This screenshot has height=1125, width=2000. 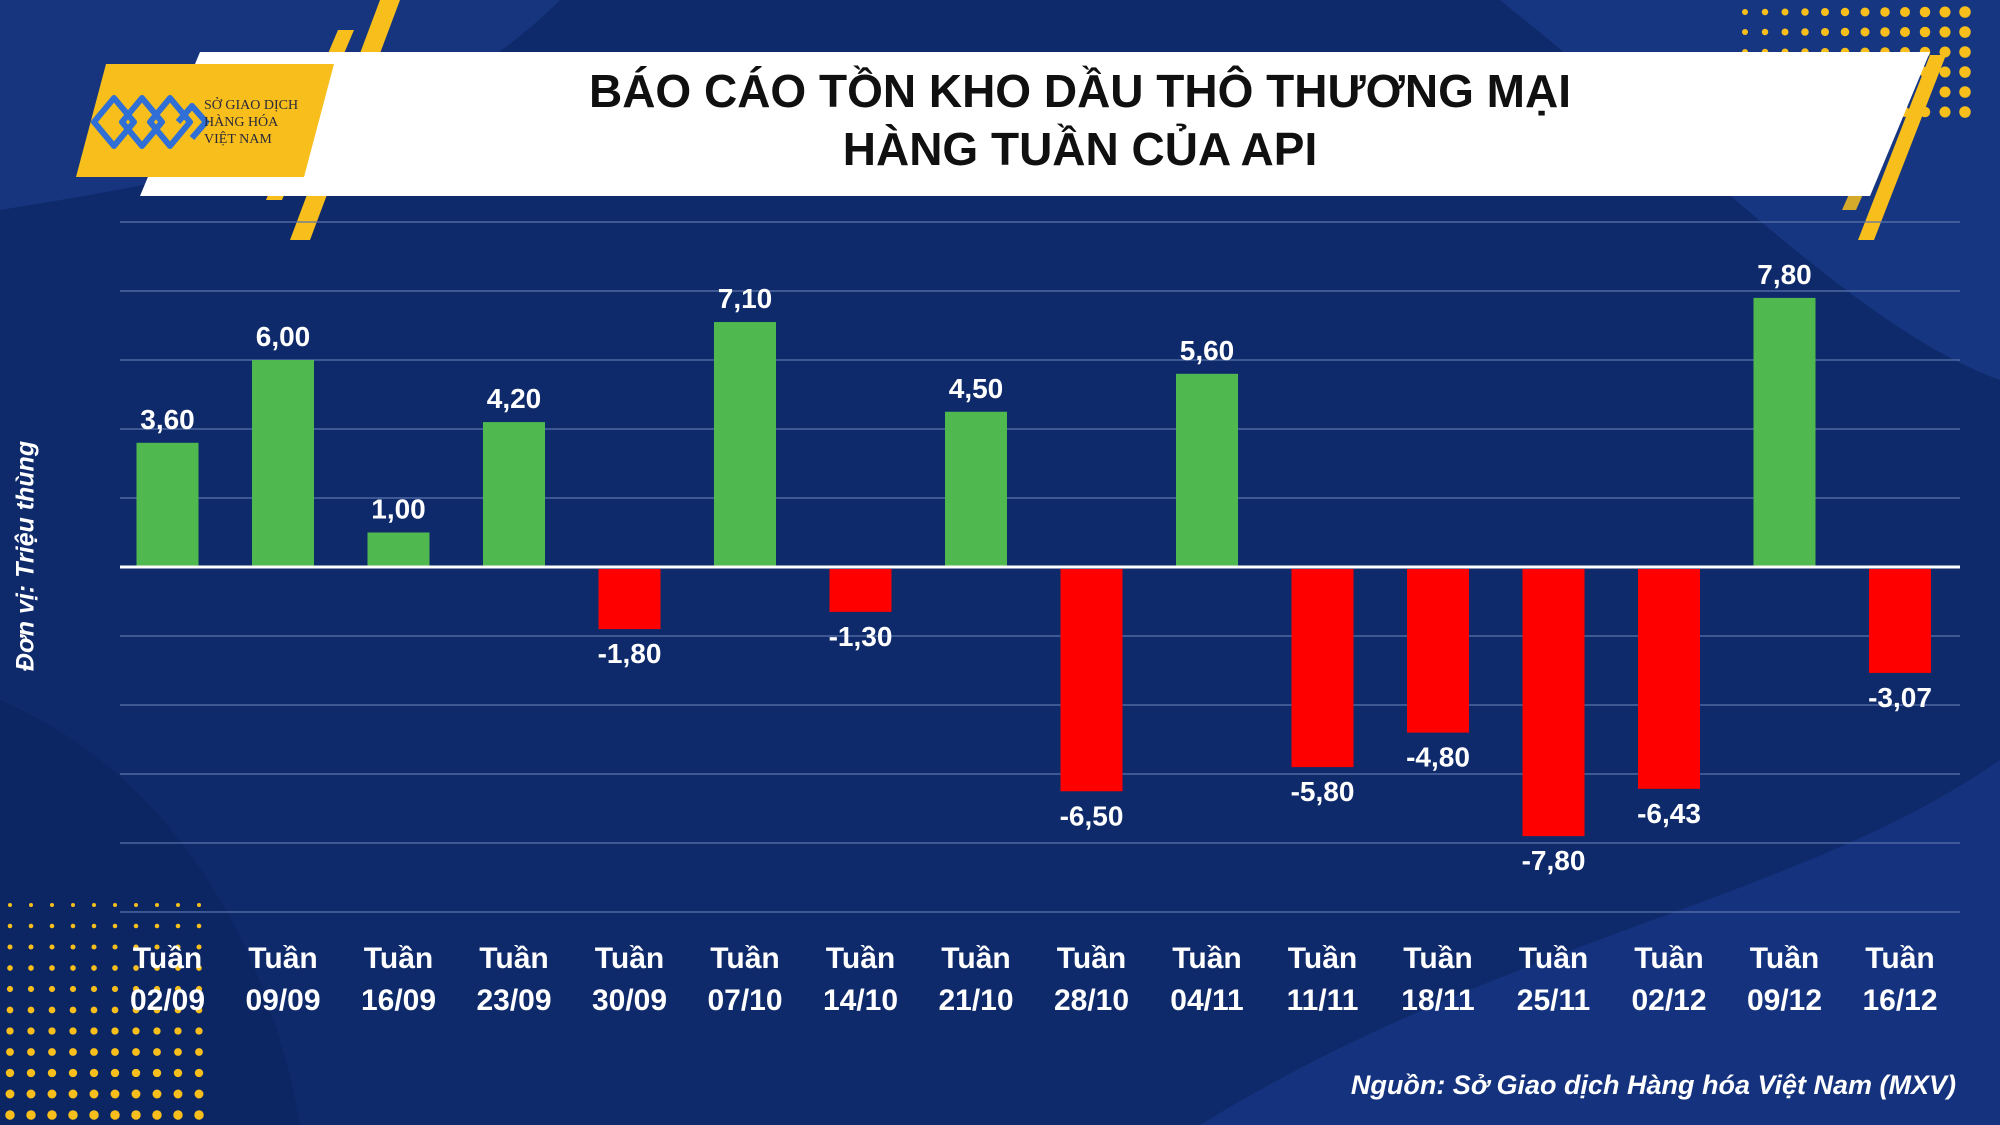 I want to click on data-label: -1,30, so click(x=861, y=636).